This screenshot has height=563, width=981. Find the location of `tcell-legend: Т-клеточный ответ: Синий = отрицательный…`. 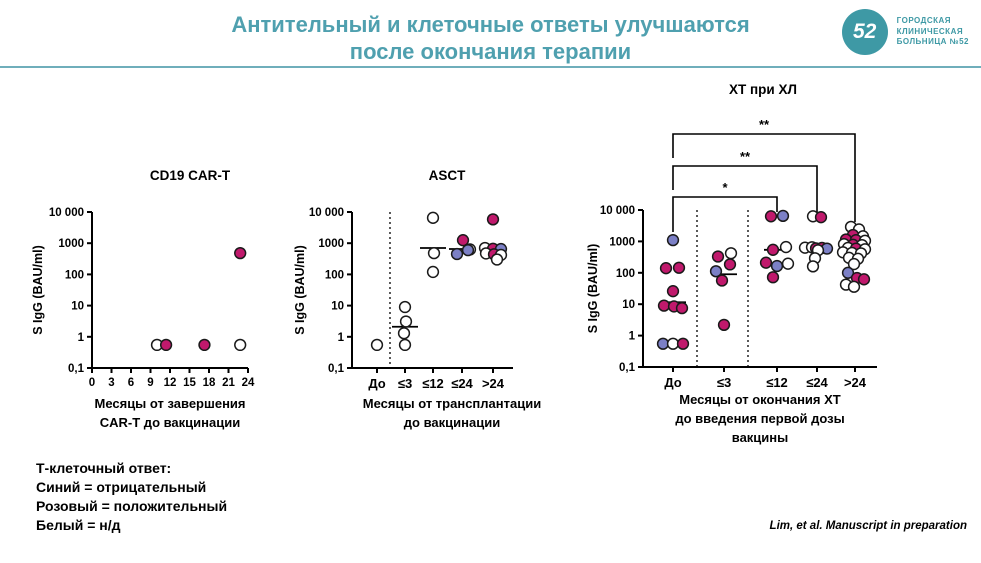

tcell-legend: Т-клеточный ответ: Синий = отрицательный… is located at coordinates (131, 497).